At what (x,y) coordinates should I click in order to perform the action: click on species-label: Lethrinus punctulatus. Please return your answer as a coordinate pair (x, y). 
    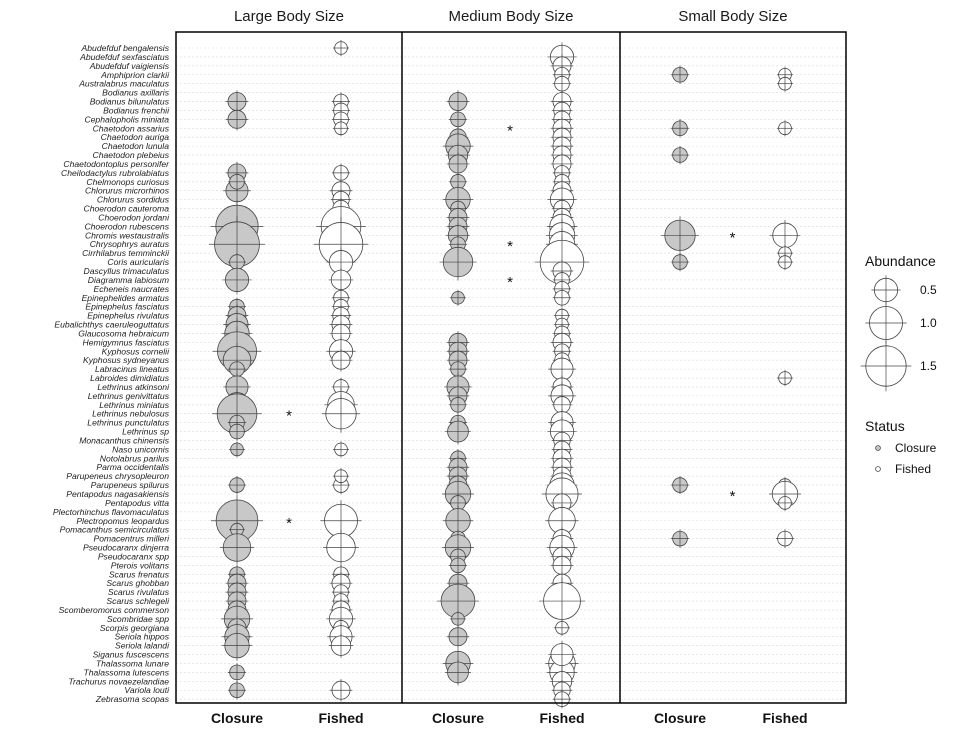
    Looking at the image, I should click on (128, 423).